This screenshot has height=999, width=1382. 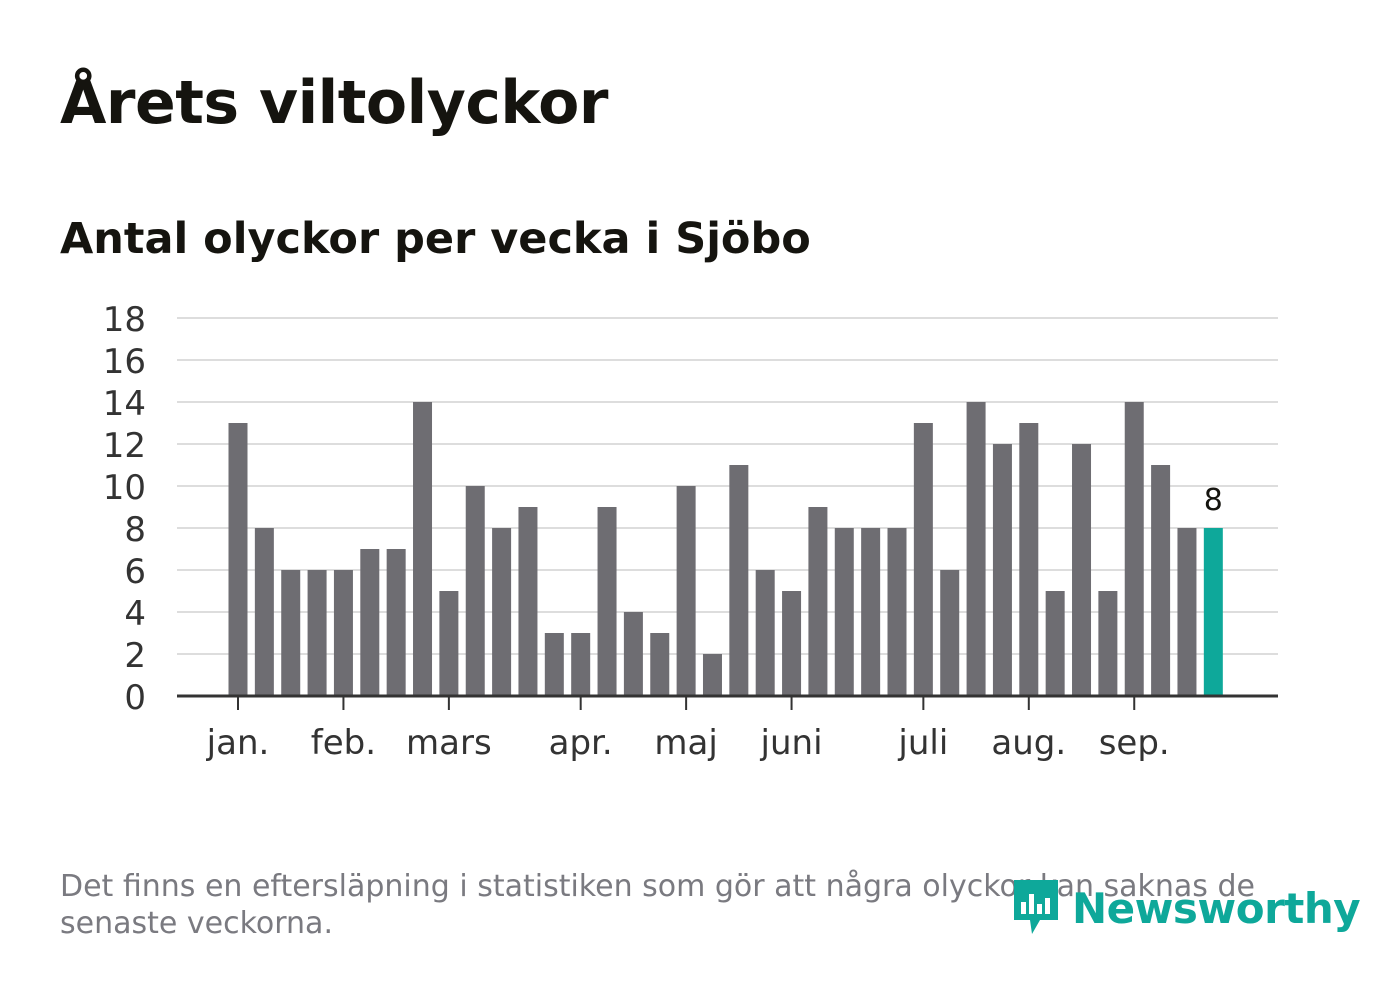 I want to click on newsworthy-logo-icon, so click(x=1036, y=907).